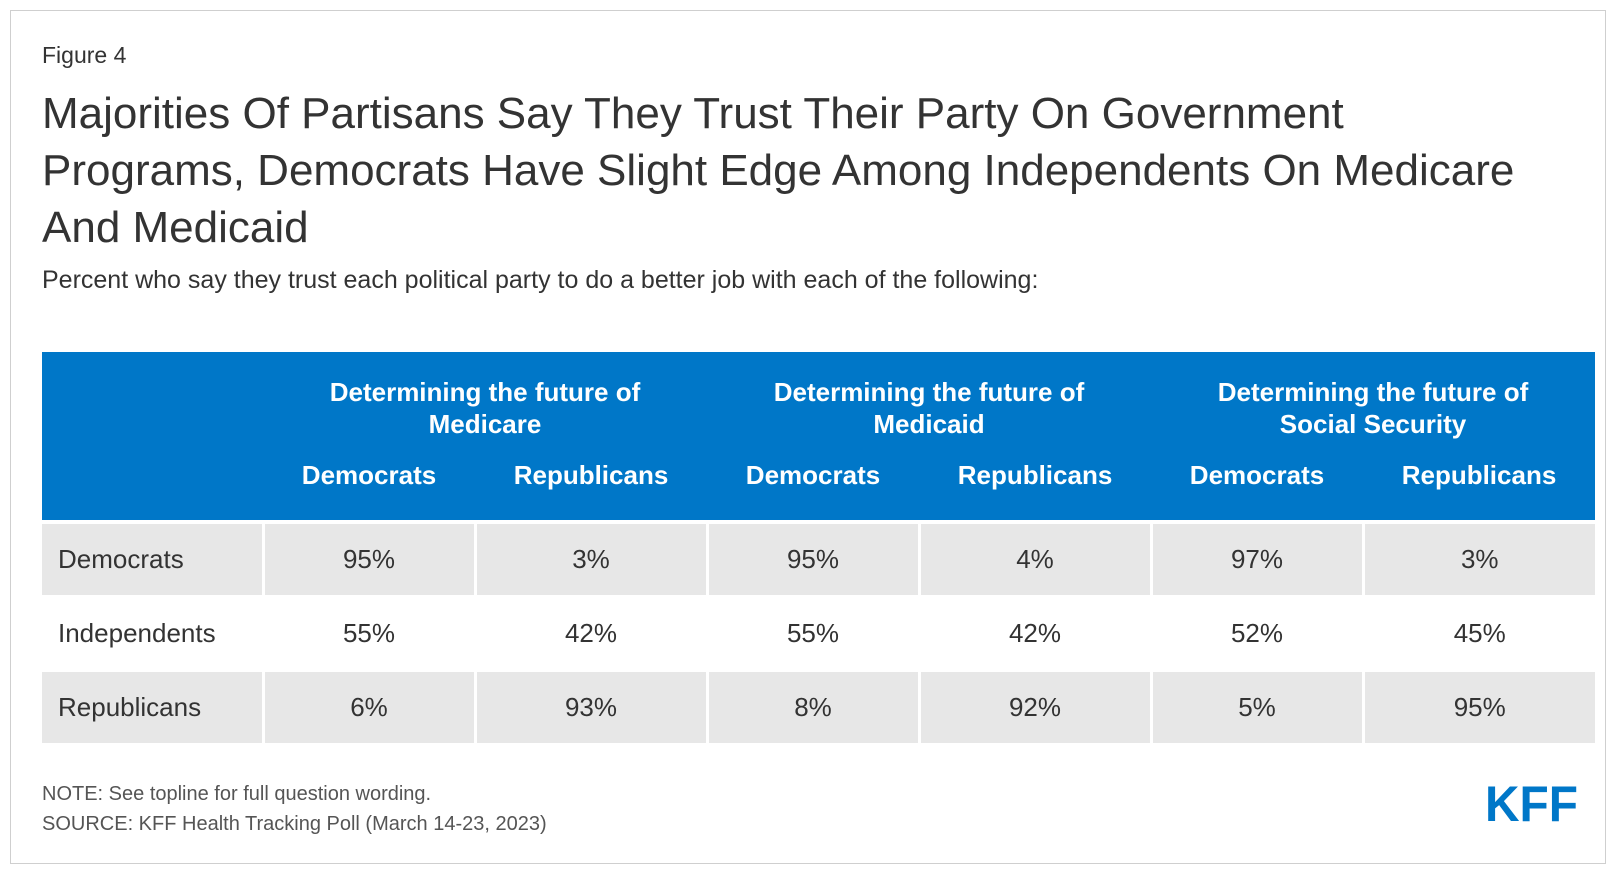 Image resolution: width=1620 pixels, height=876 pixels. Describe the element at coordinates (485, 408) in the screenshot. I see `column-group-label: Determining the future of Medicare` at that location.